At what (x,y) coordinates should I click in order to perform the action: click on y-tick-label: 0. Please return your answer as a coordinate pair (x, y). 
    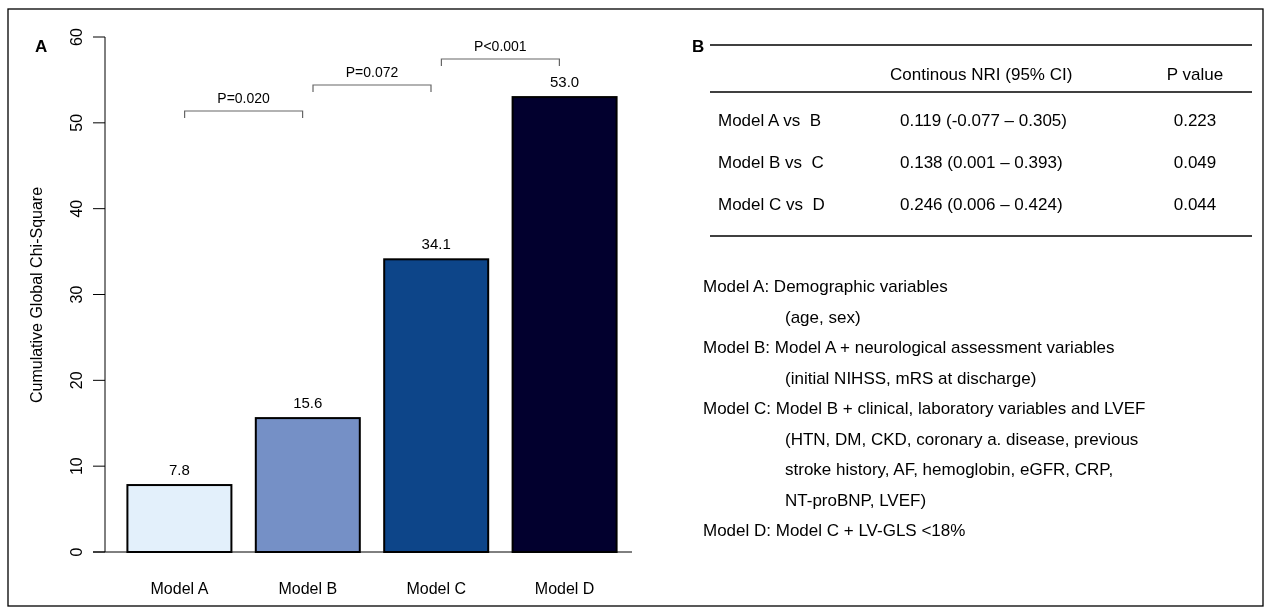
    Looking at the image, I should click on (76, 552).